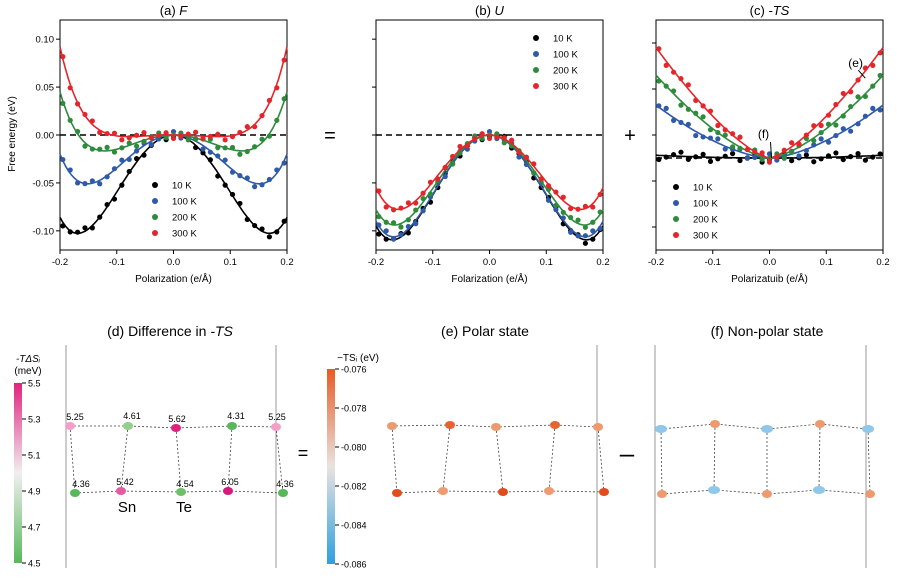 The image size is (897, 578). Describe the element at coordinates (765, 459) in the screenshot. I see `panel-f-bonds` at that location.